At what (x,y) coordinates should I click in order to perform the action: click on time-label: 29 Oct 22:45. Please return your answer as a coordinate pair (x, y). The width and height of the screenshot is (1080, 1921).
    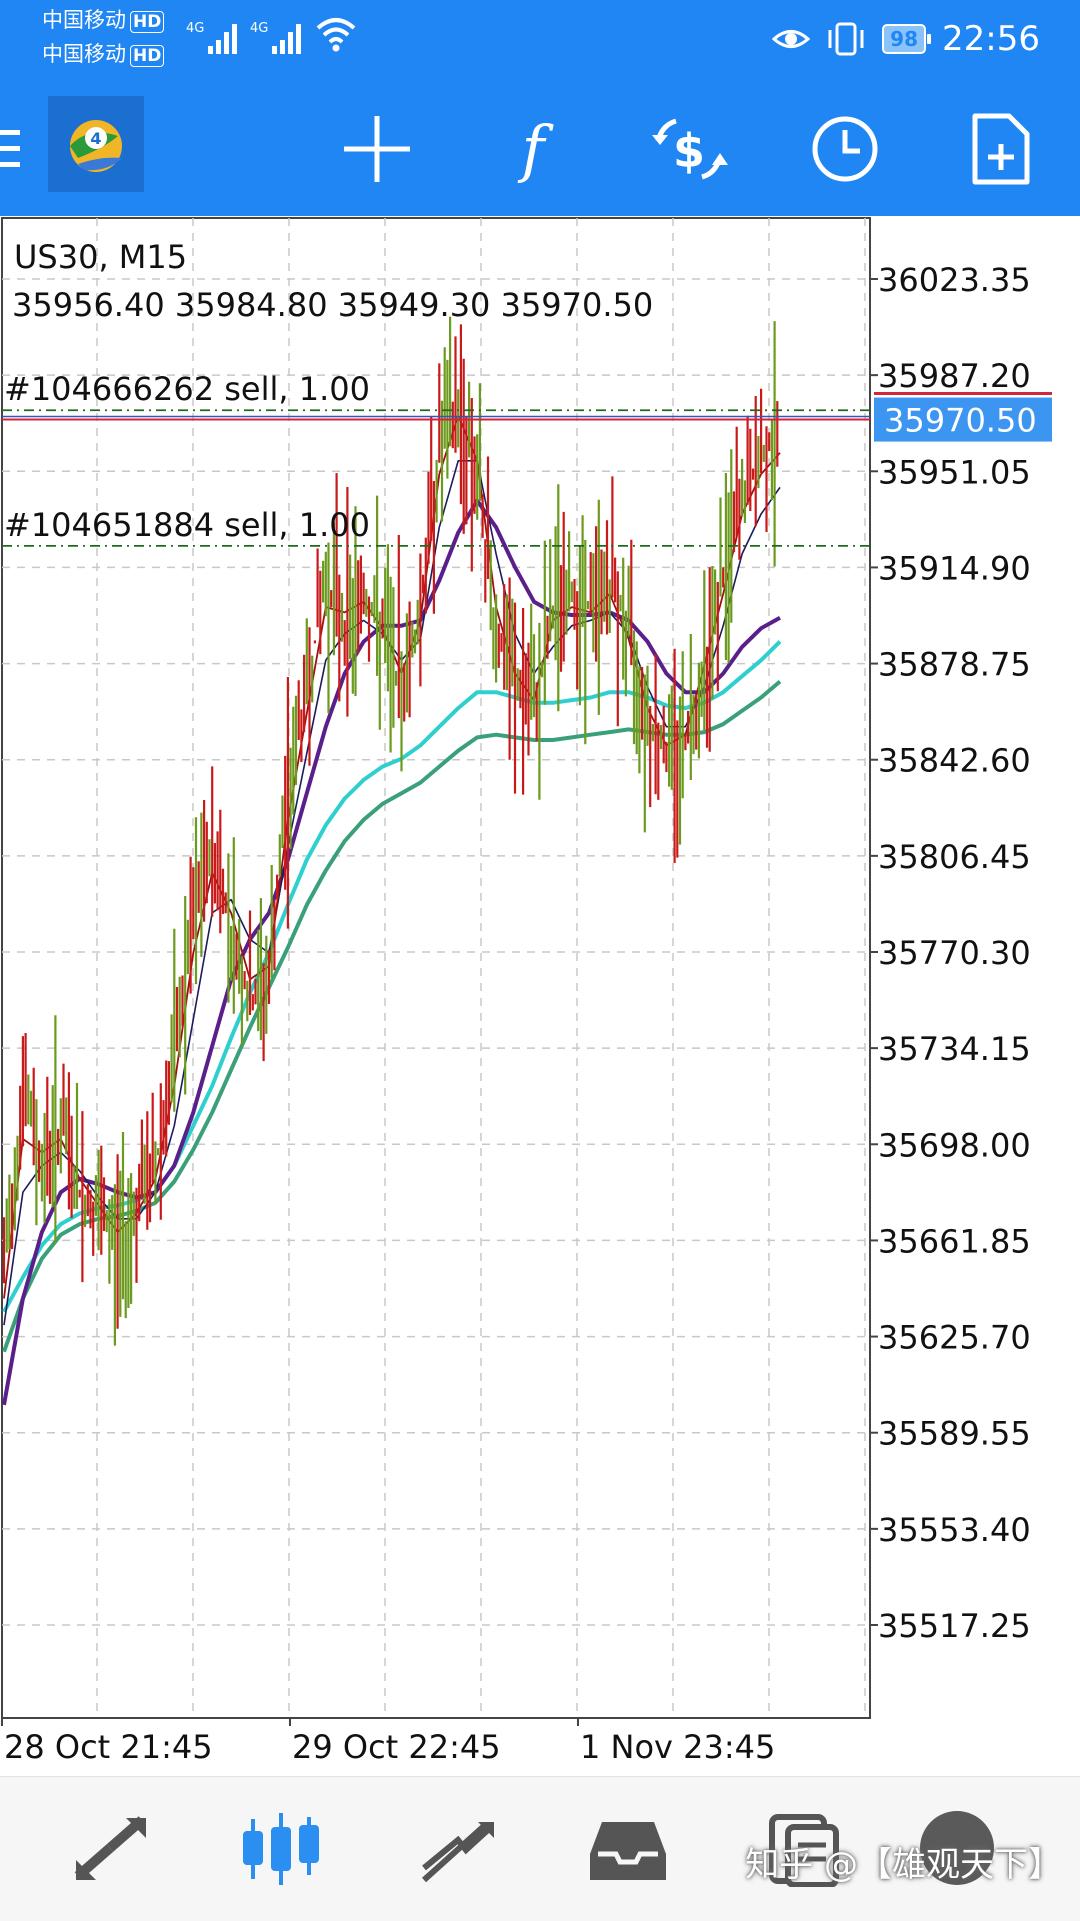
    Looking at the image, I should click on (396, 1747).